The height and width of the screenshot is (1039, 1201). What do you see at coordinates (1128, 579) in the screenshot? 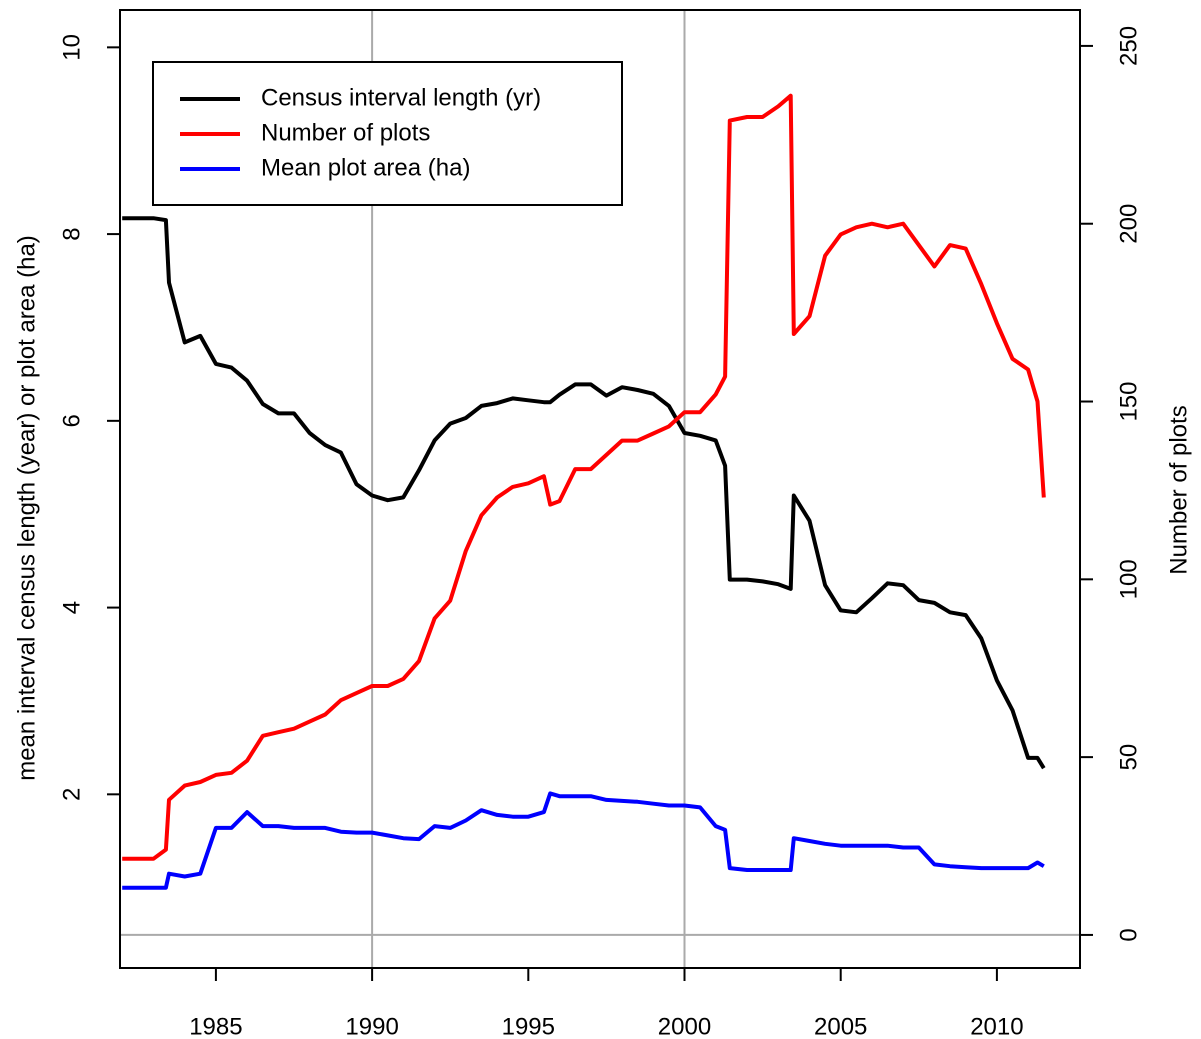
I see `y2-tick-label: 100` at bounding box center [1128, 579].